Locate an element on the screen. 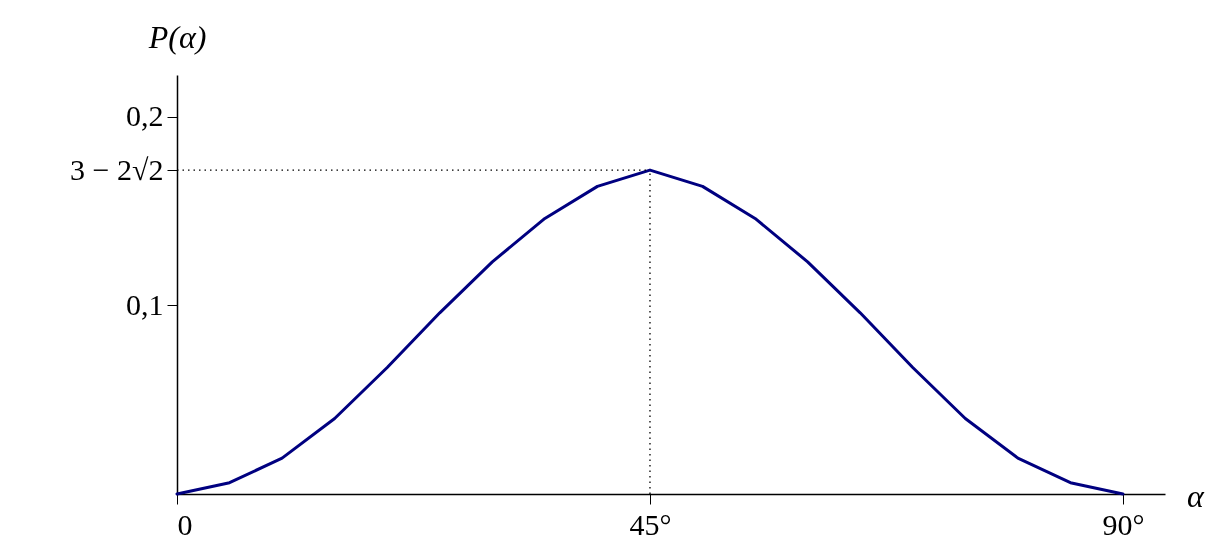 Image resolution: width=1223 pixels, height=552 pixels. y-tick-label: 0,1 is located at coordinates (145, 304).